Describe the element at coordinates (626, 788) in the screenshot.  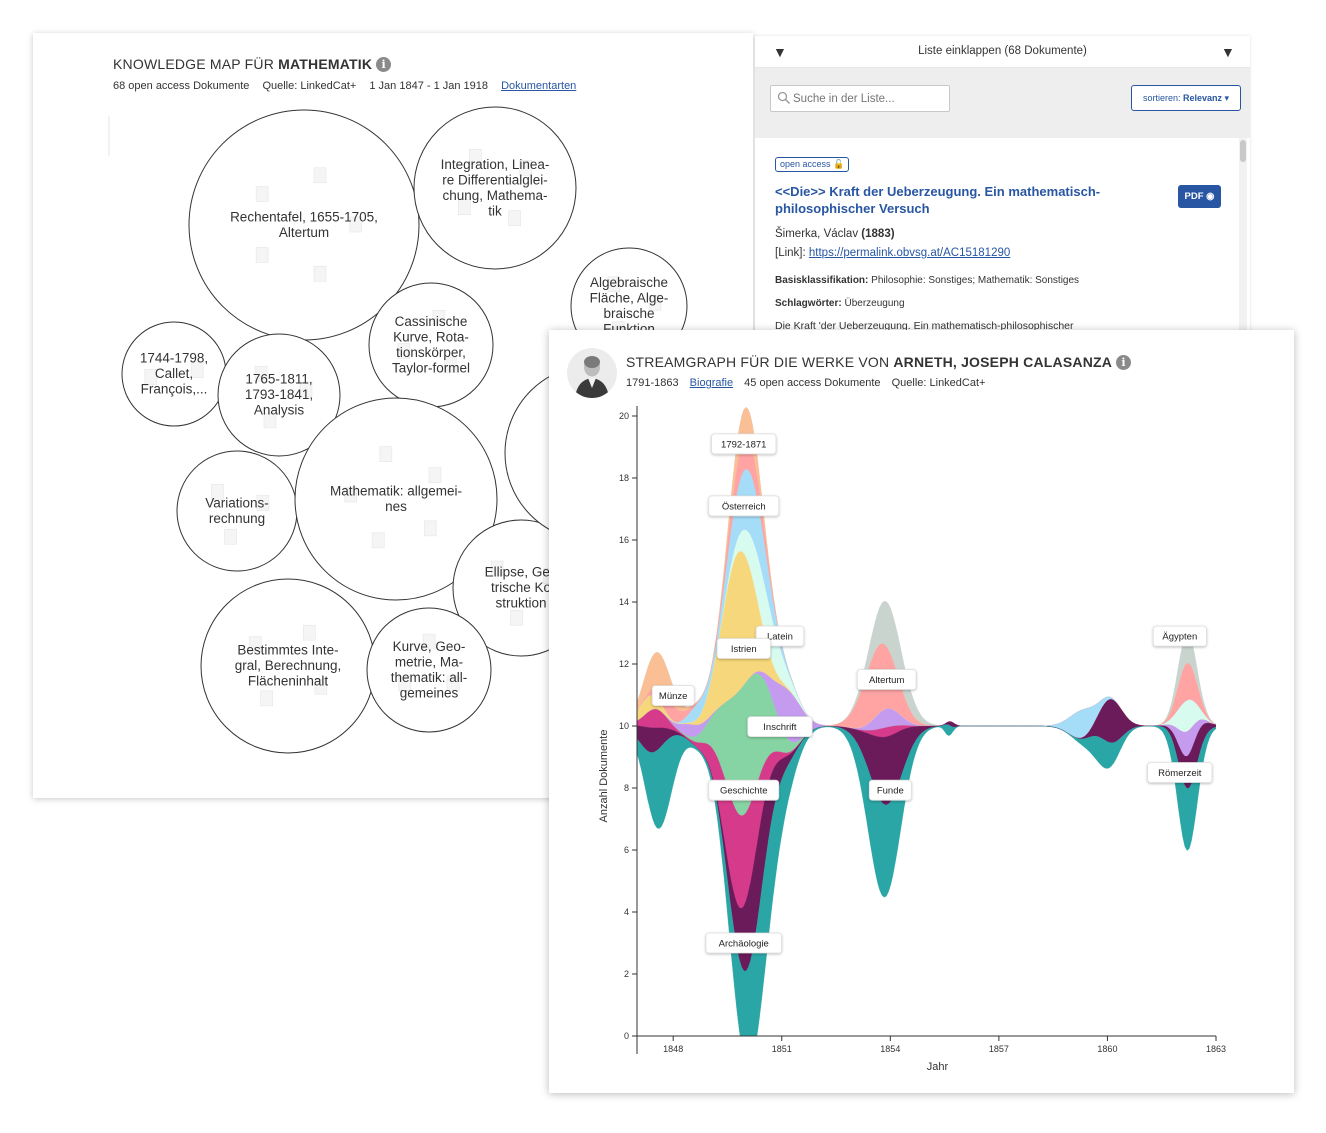
I see `y-tick-label: 8` at that location.